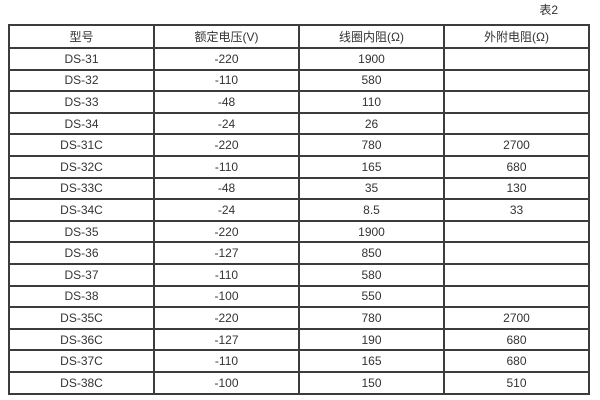  Describe the element at coordinates (81, 318) in the screenshot. I see `table-cell: DS-35C` at that location.